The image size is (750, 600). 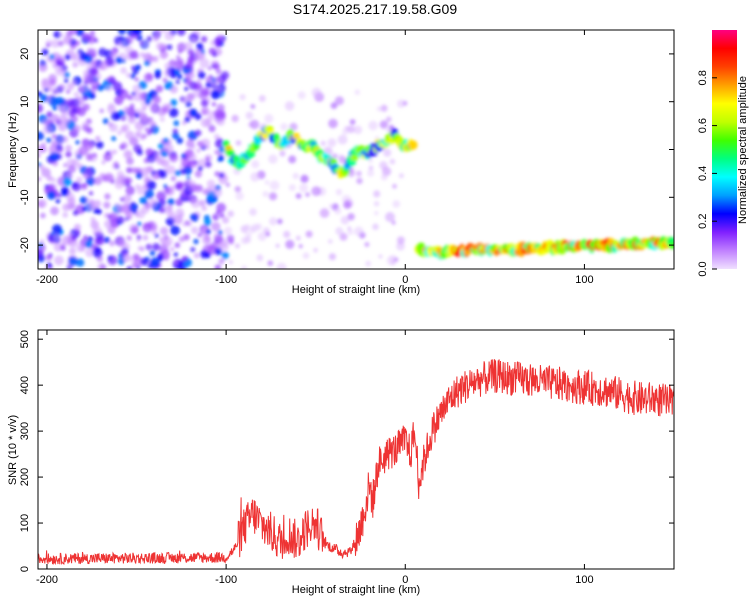 I want to click on y-tick-label: 100, so click(x=25, y=523).